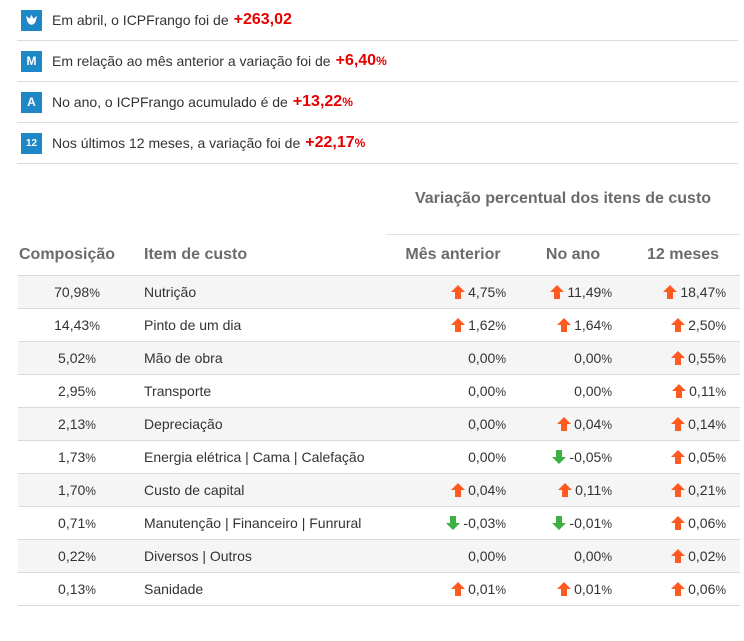 Image resolution: width=744 pixels, height=641 pixels. I want to click on composition-cell: 1,73%, so click(77, 457).